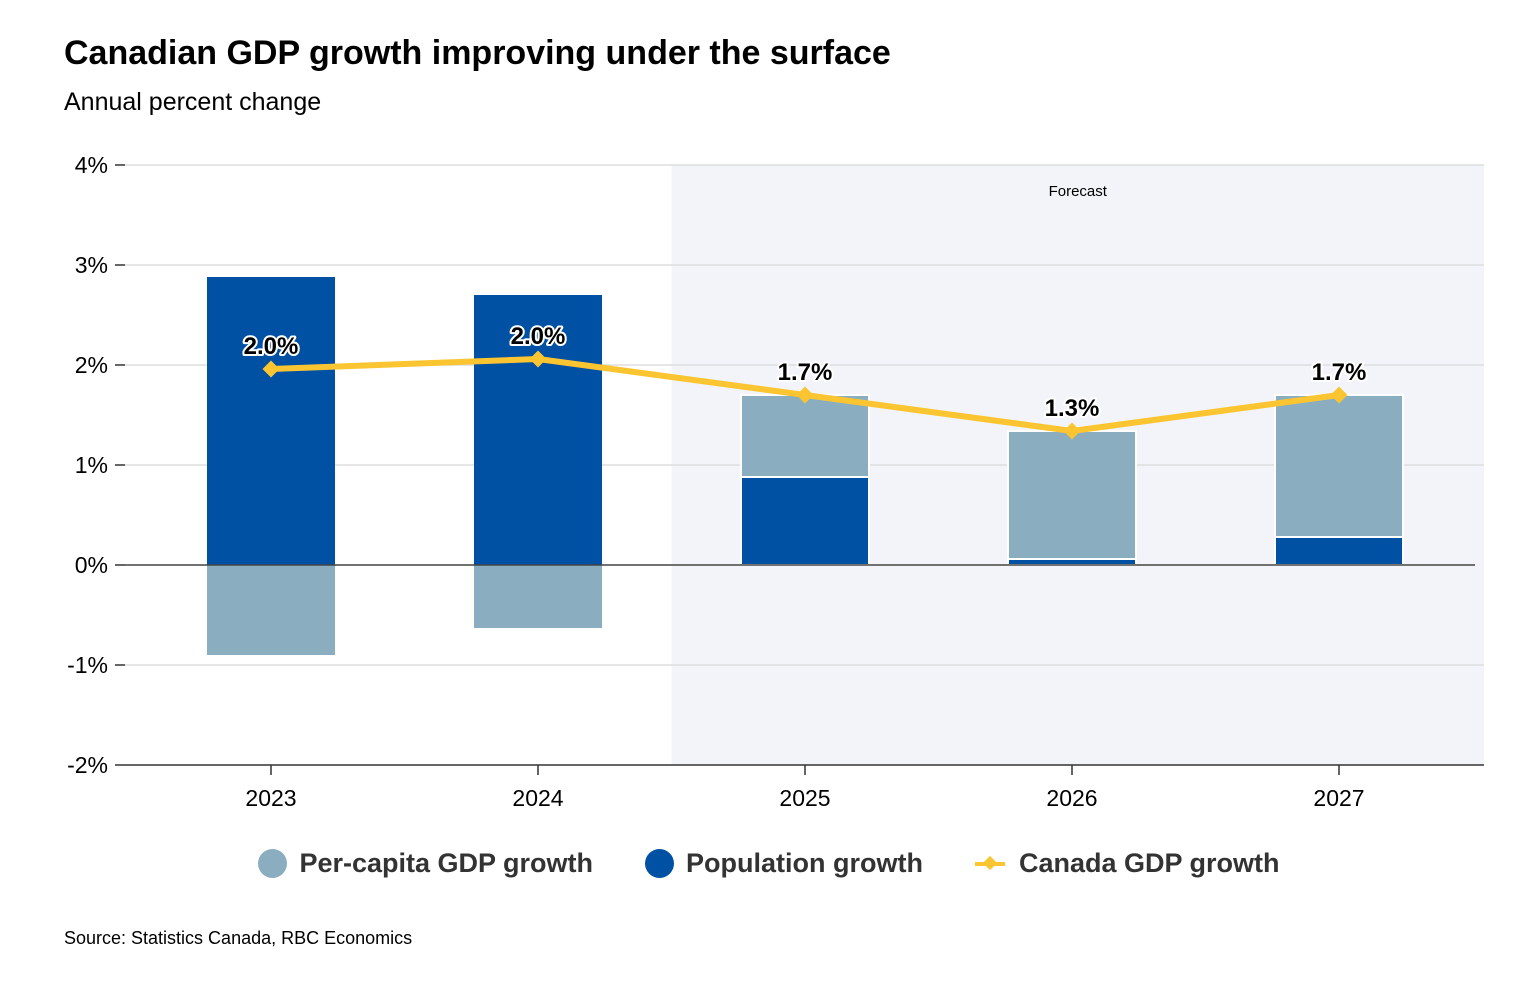  What do you see at coordinates (91, 165) in the screenshot?
I see `y-tick-label: 4%` at bounding box center [91, 165].